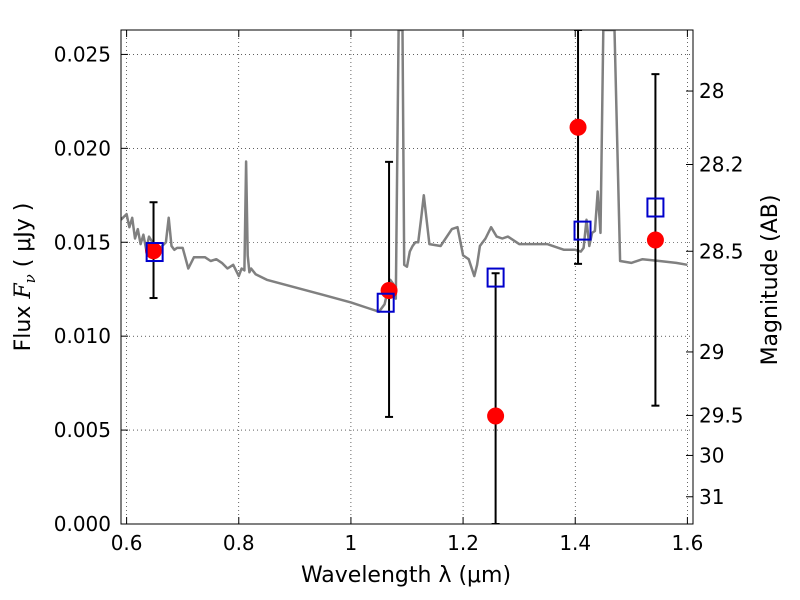 This screenshot has width=800, height=600. What do you see at coordinates (82, 430) in the screenshot?
I see `y-tick-label: 0.005` at bounding box center [82, 430].